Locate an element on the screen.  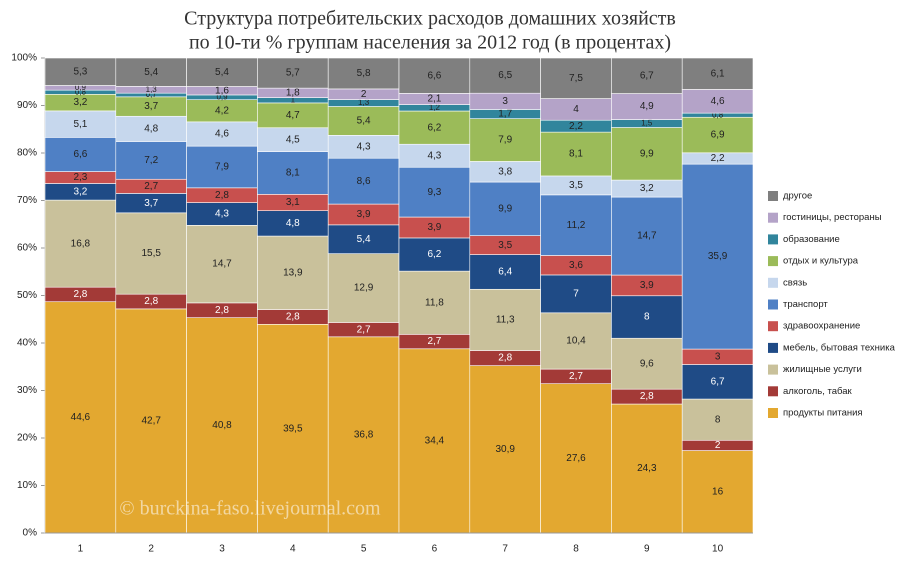
data-label: 7,5 is located at coordinates (576, 78).